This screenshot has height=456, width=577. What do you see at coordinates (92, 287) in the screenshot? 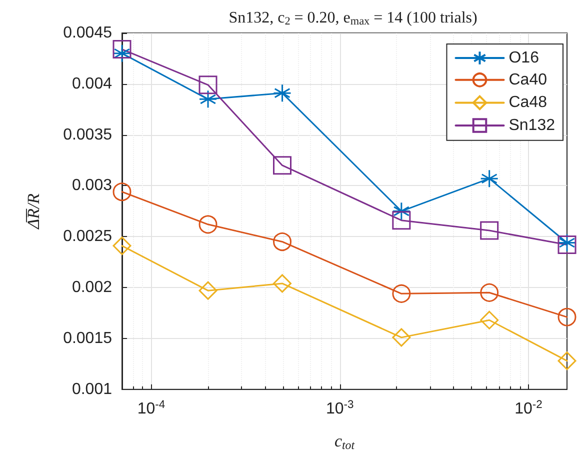
I see `y-tick-label: 0.002` at bounding box center [92, 287].